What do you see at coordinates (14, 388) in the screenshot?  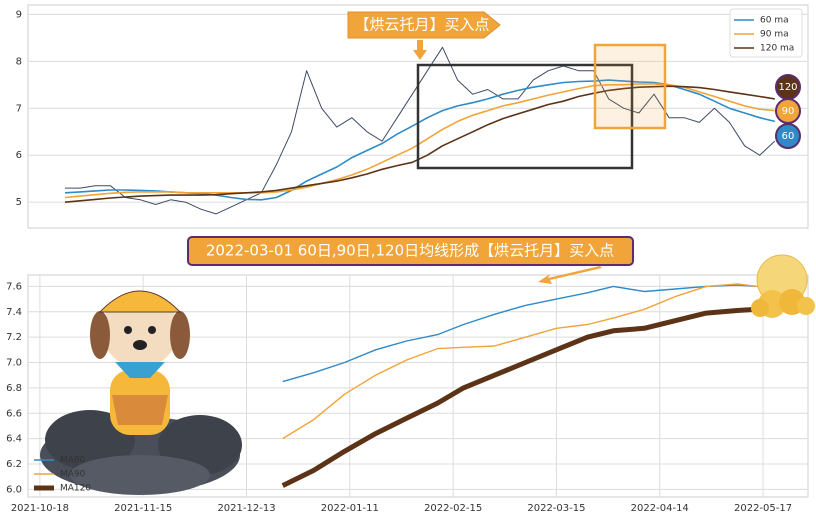 I see `y-tick-label: 6.8` at bounding box center [14, 388].